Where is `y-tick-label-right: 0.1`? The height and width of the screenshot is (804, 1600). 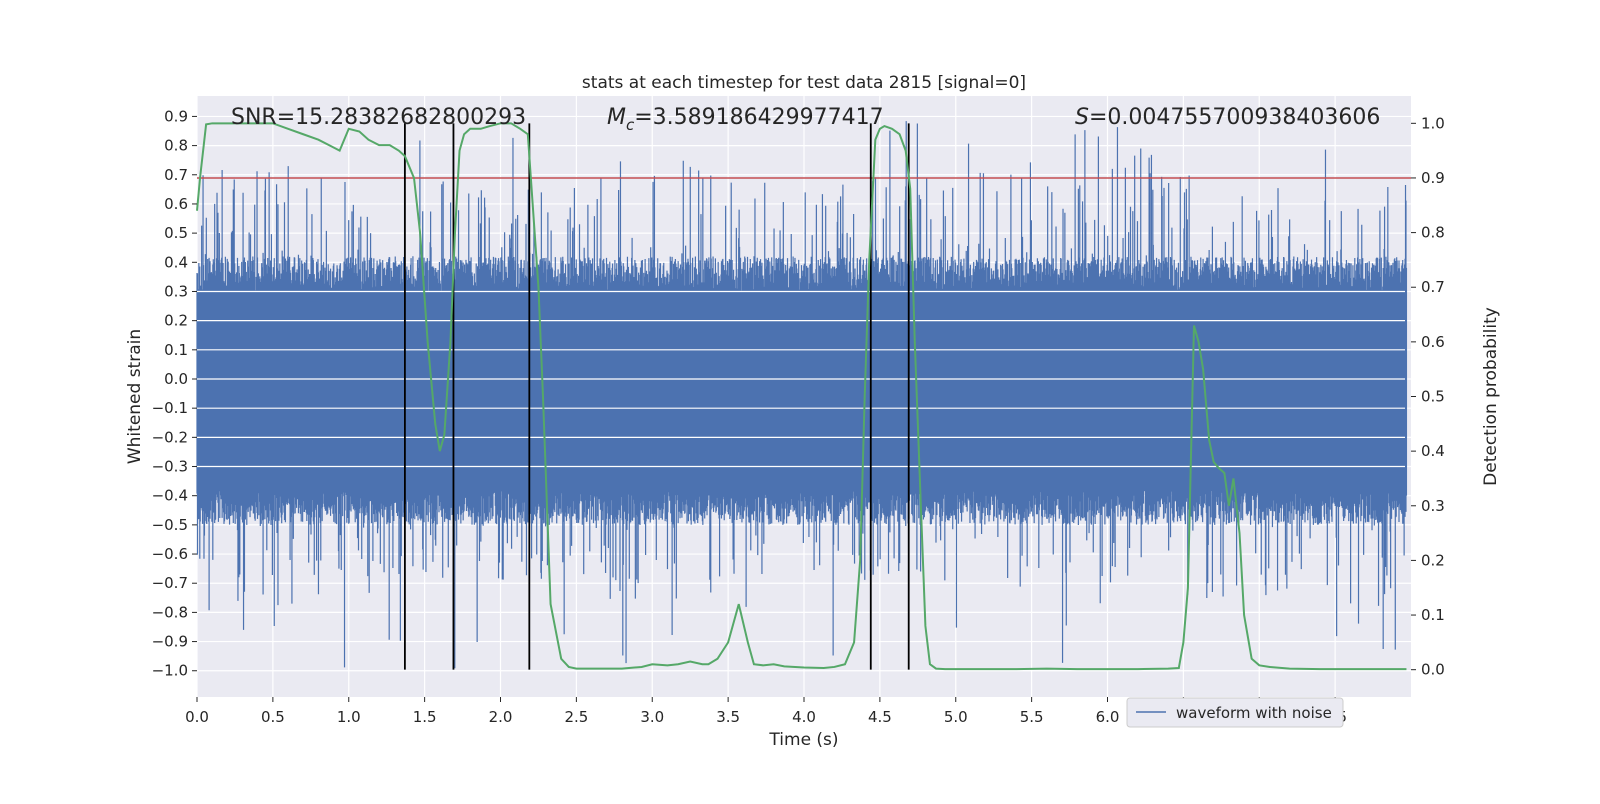 y-tick-label-right: 0.1 is located at coordinates (1433, 615).